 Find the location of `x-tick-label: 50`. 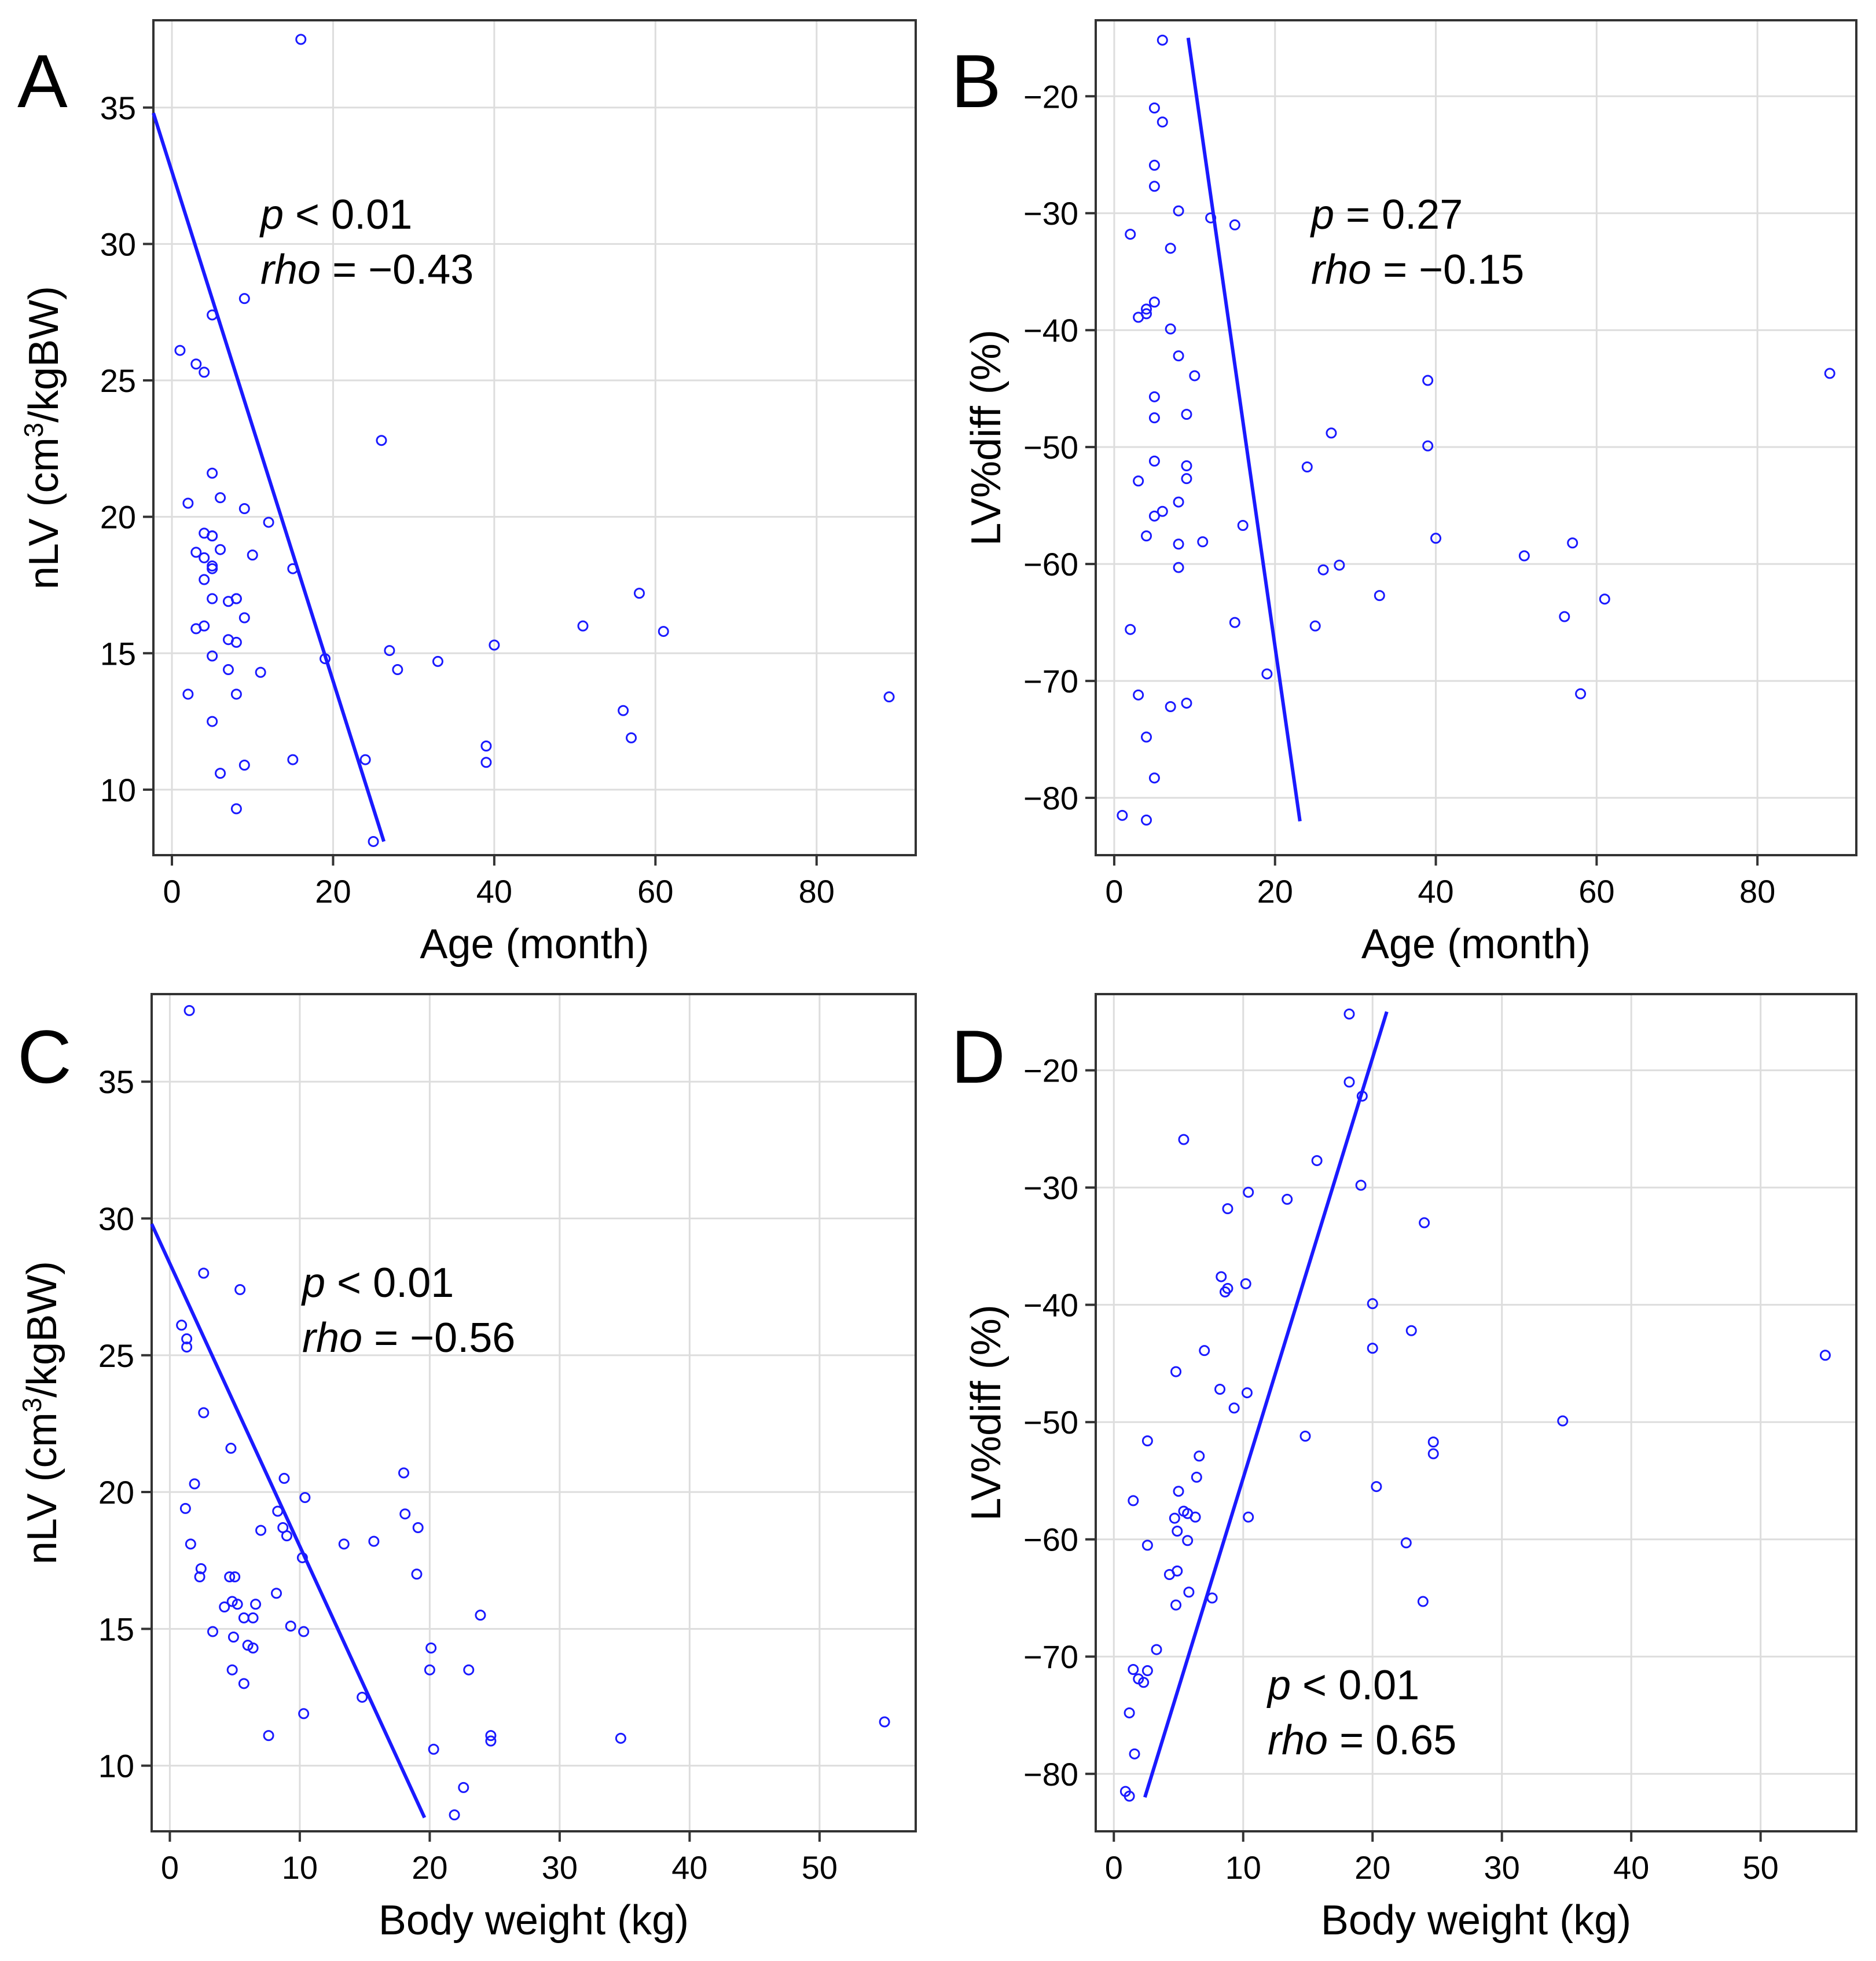

x-tick-label: 50 is located at coordinates (1760, 1868).